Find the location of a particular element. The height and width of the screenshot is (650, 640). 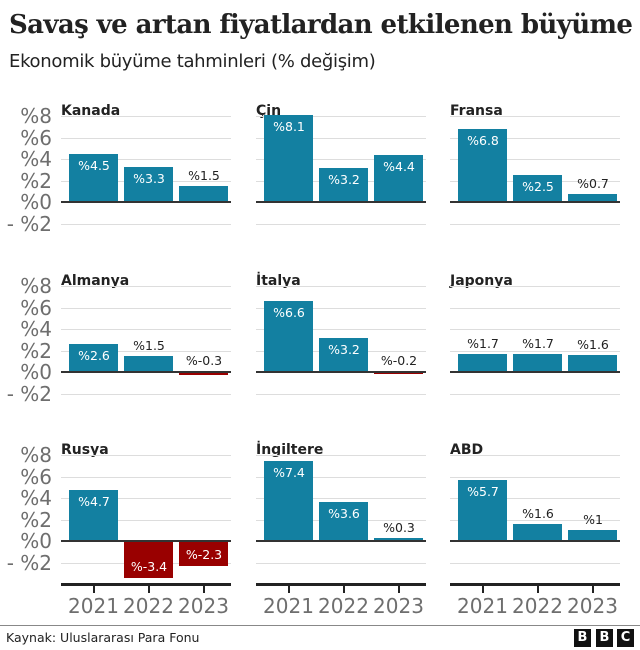

bar-value-label: %6.6 is located at coordinates (289, 313).